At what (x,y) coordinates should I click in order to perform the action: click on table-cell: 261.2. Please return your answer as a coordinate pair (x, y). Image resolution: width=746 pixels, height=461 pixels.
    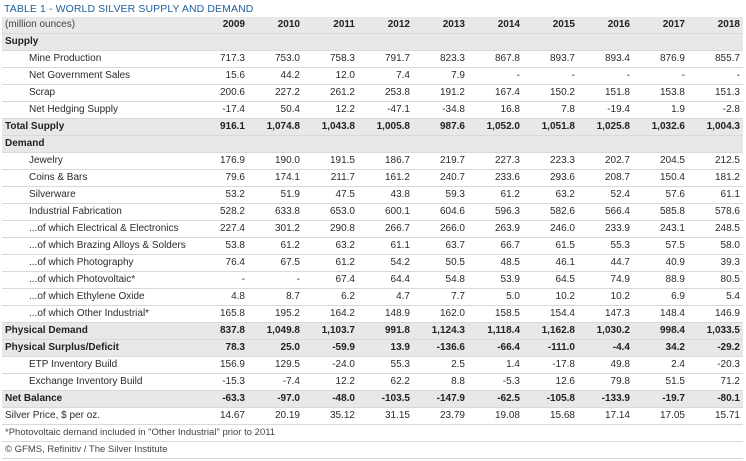
    Looking at the image, I should click on (330, 93).